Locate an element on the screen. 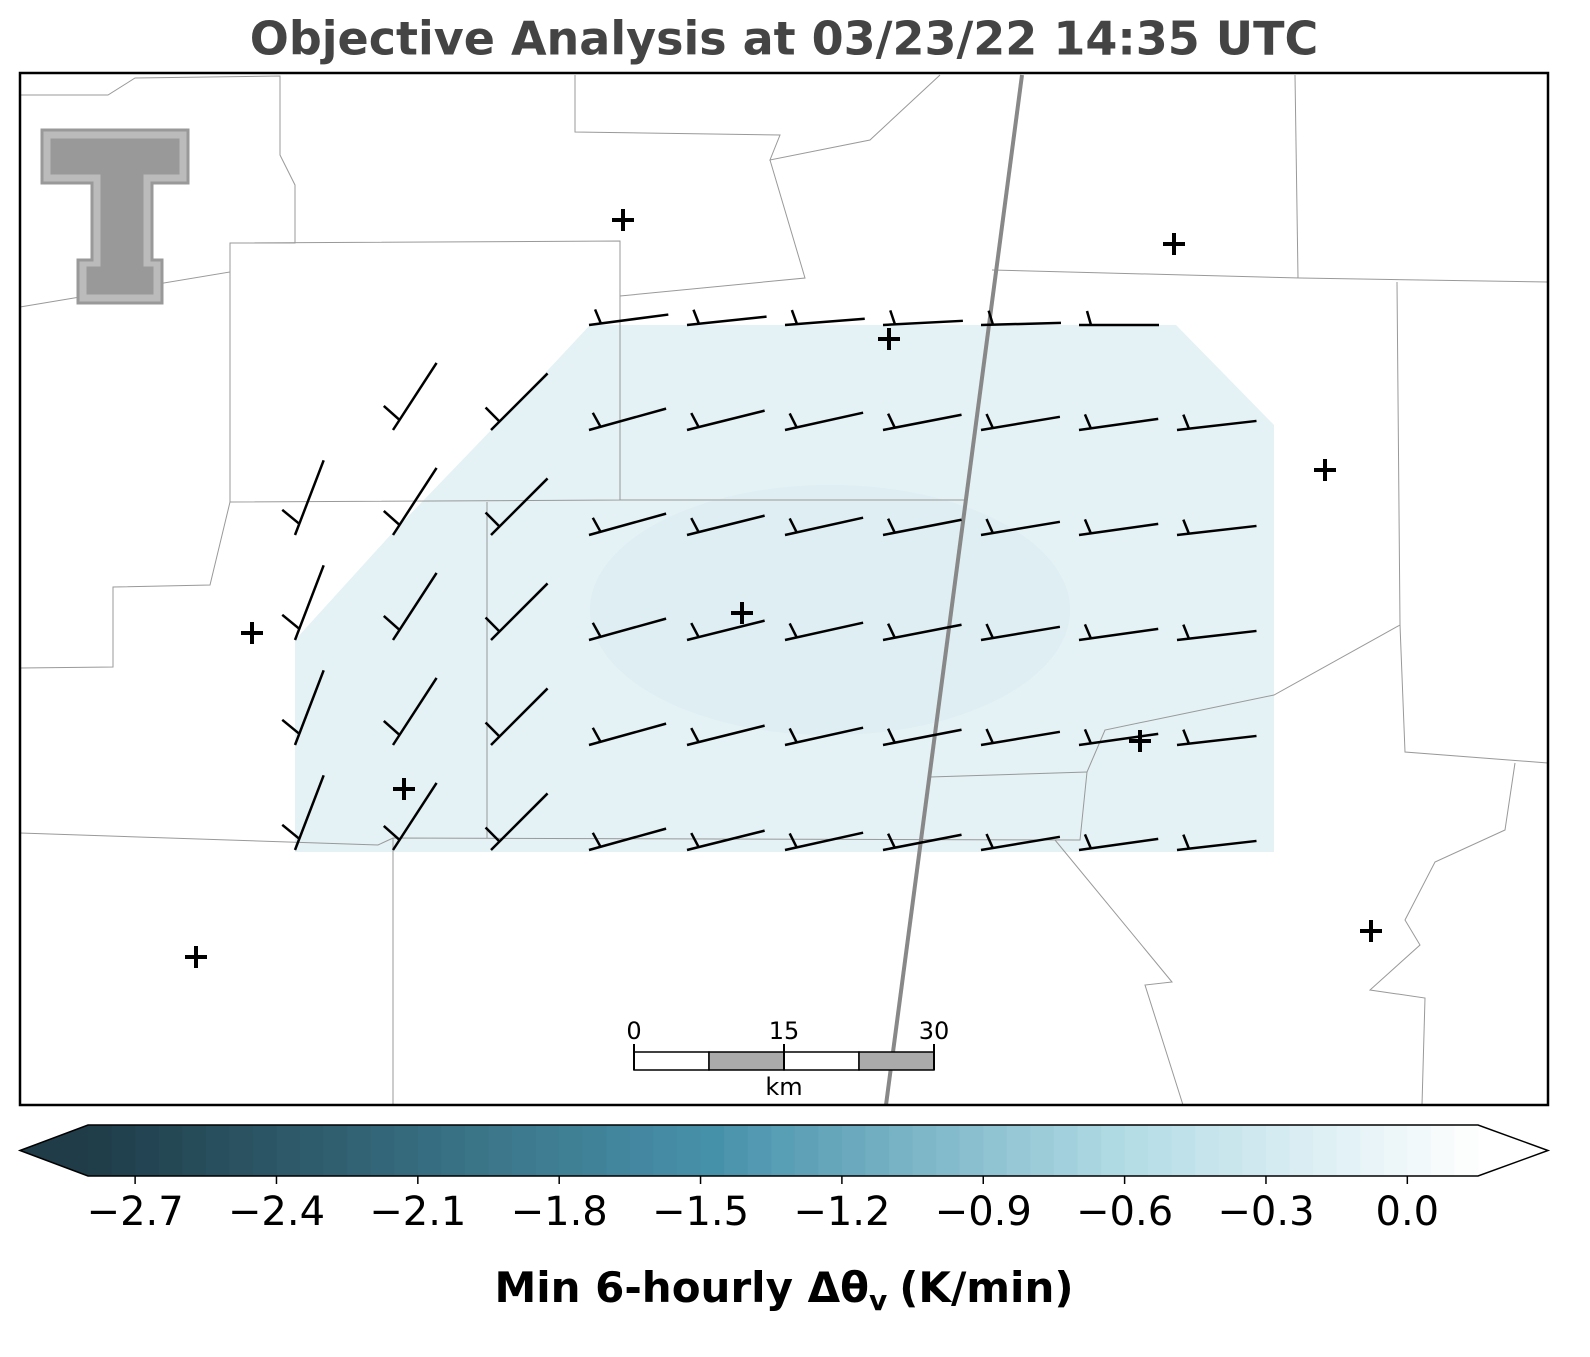 This screenshot has width=1590, height=1357. label-tail: (K/min) is located at coordinates (986, 1287).